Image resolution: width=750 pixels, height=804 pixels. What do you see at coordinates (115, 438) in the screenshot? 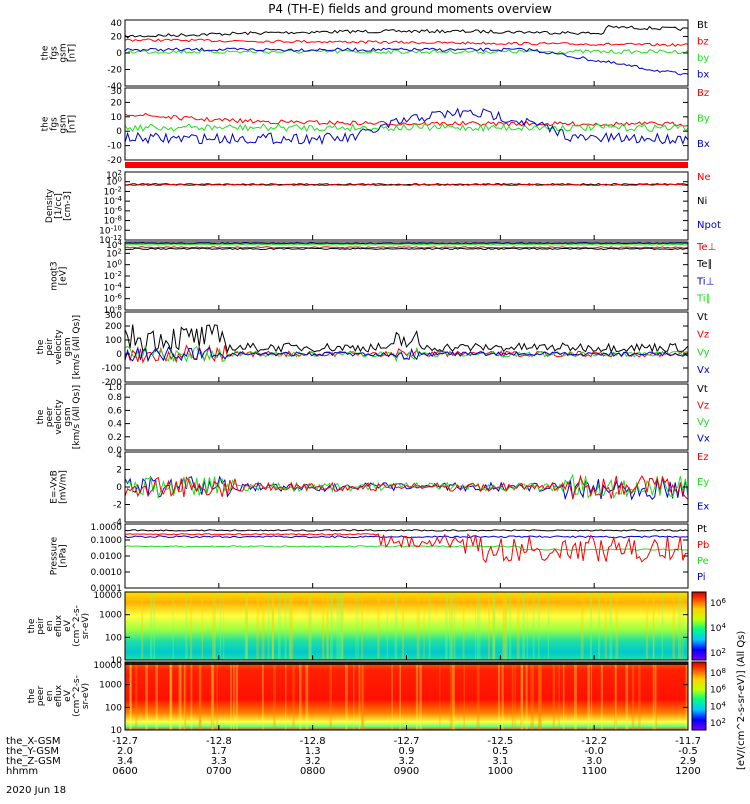
I see `y-tick-label: 0.2` at bounding box center [115, 438].